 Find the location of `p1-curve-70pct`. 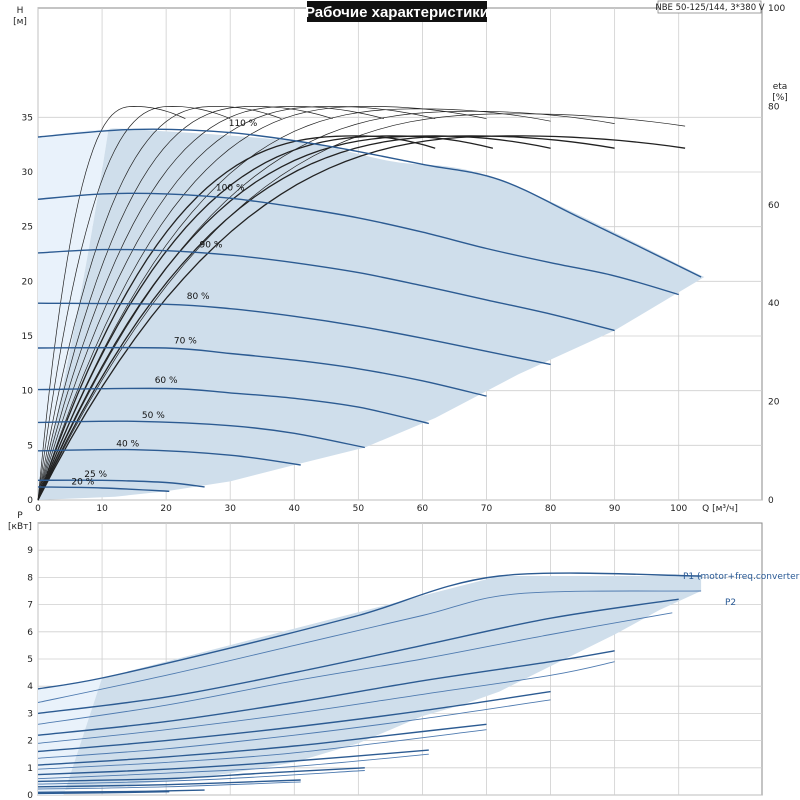

p1-curve-70pct is located at coordinates (262, 744).